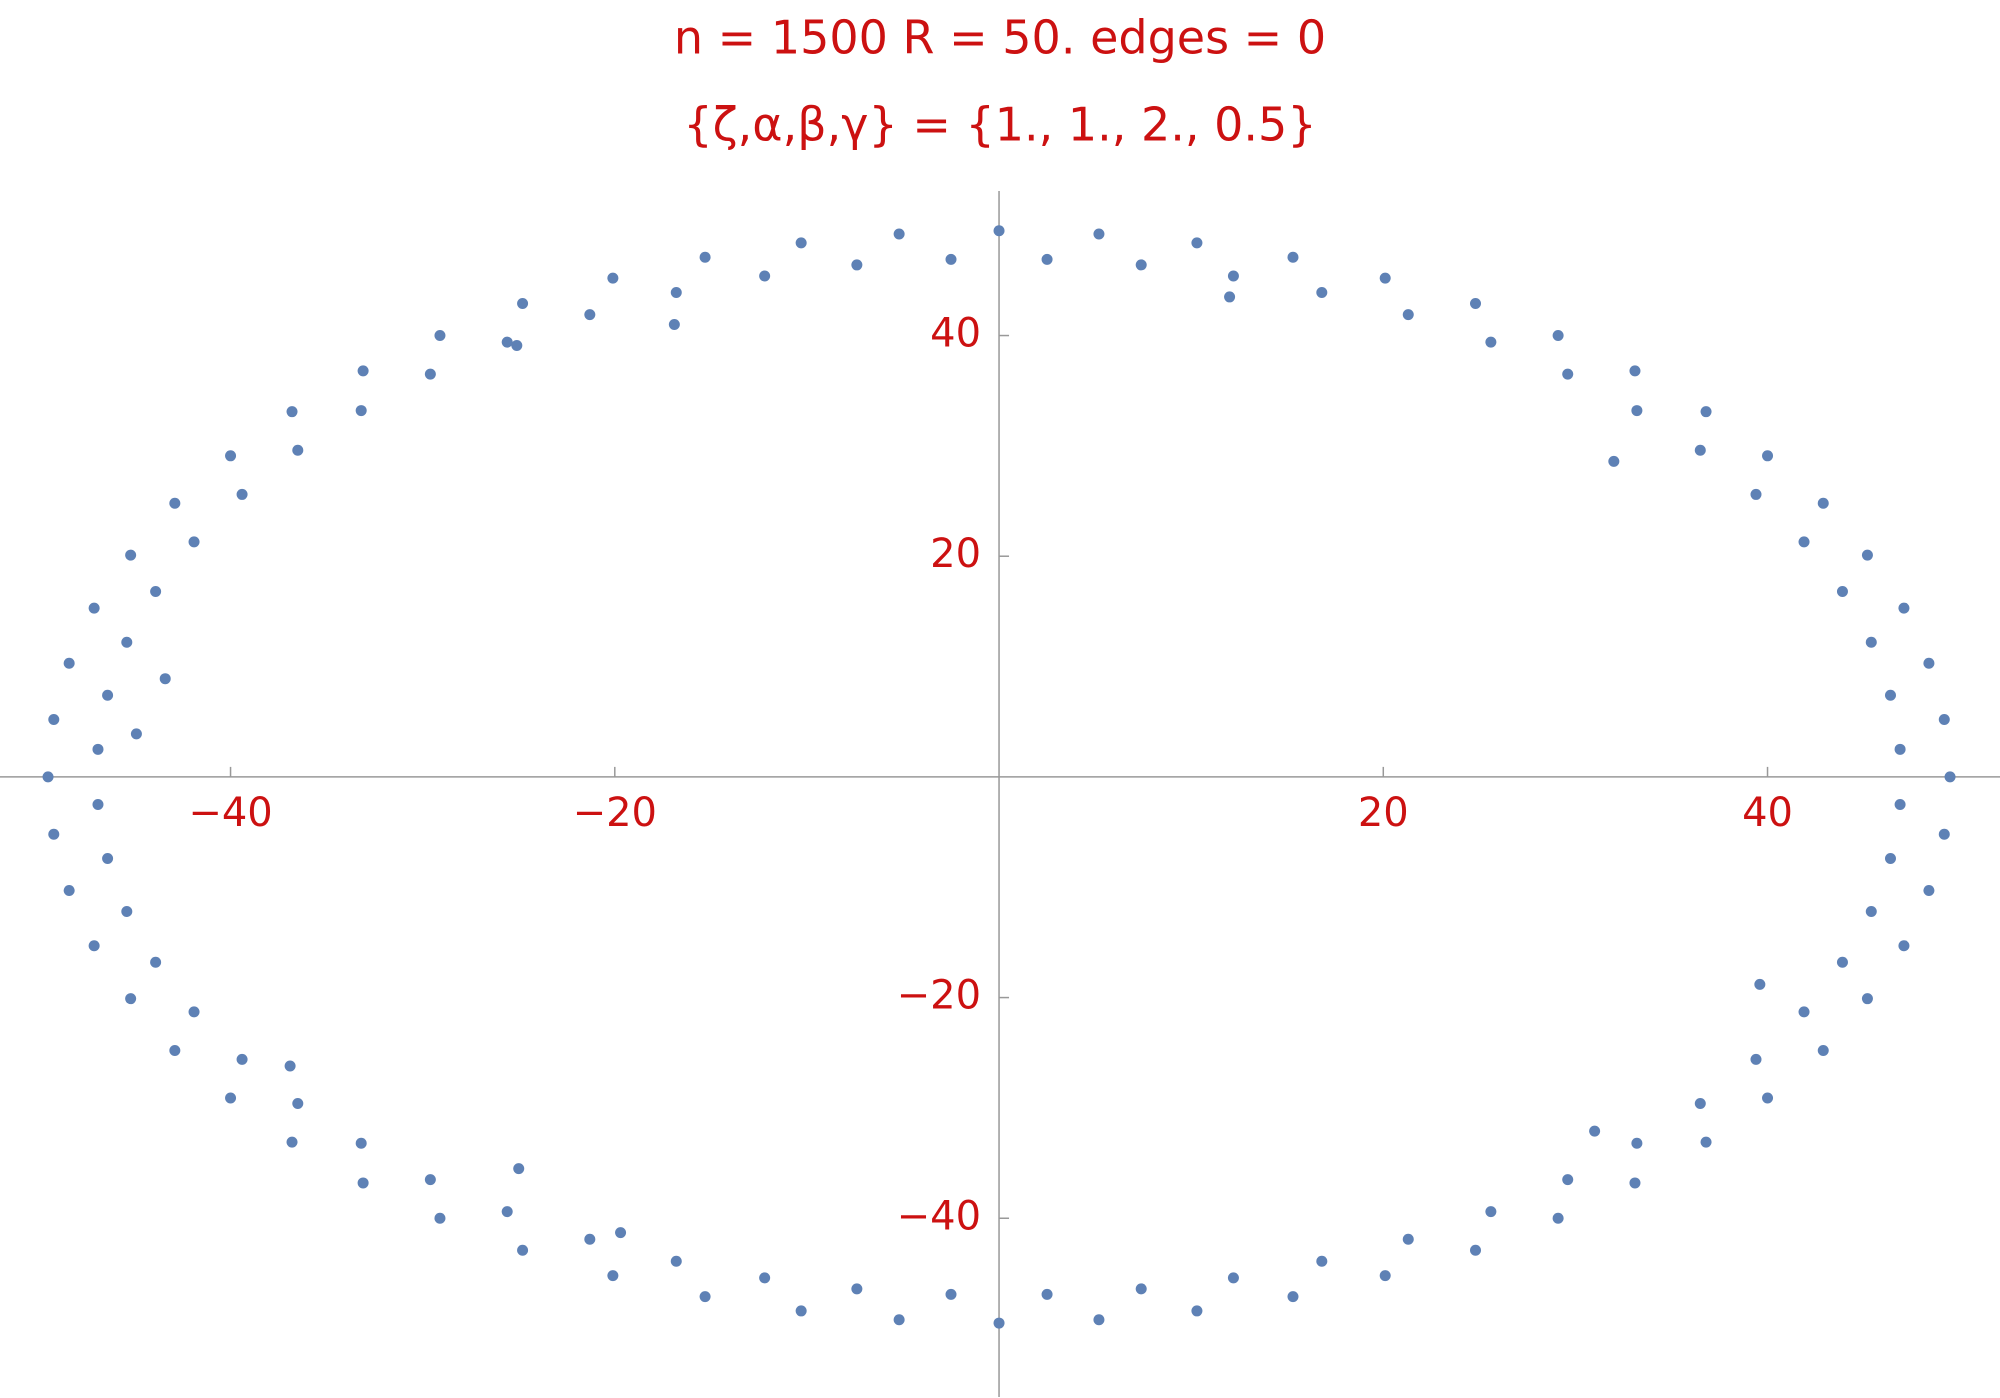 This screenshot has height=1398, width=2000. Describe the element at coordinates (615, 813) in the screenshot. I see `x-tick-label: −20` at that location.